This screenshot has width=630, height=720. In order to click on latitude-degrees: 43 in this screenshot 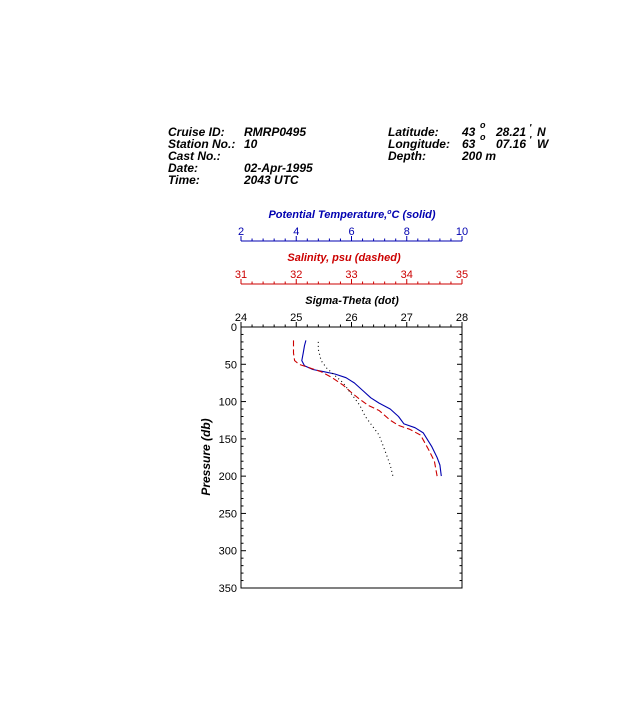, I will do `click(469, 132)`.